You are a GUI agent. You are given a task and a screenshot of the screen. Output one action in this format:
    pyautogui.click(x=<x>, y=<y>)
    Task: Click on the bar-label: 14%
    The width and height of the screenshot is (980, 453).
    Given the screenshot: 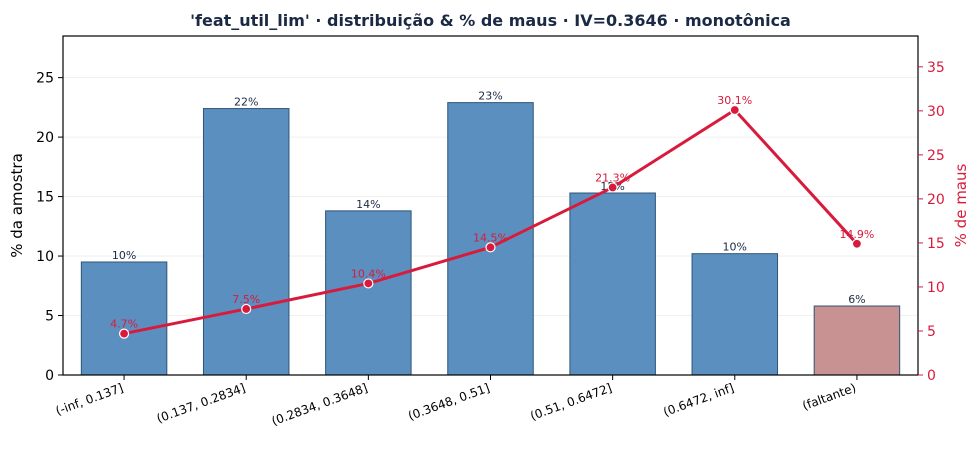 What is the action you would take?
    pyautogui.click(x=368, y=204)
    